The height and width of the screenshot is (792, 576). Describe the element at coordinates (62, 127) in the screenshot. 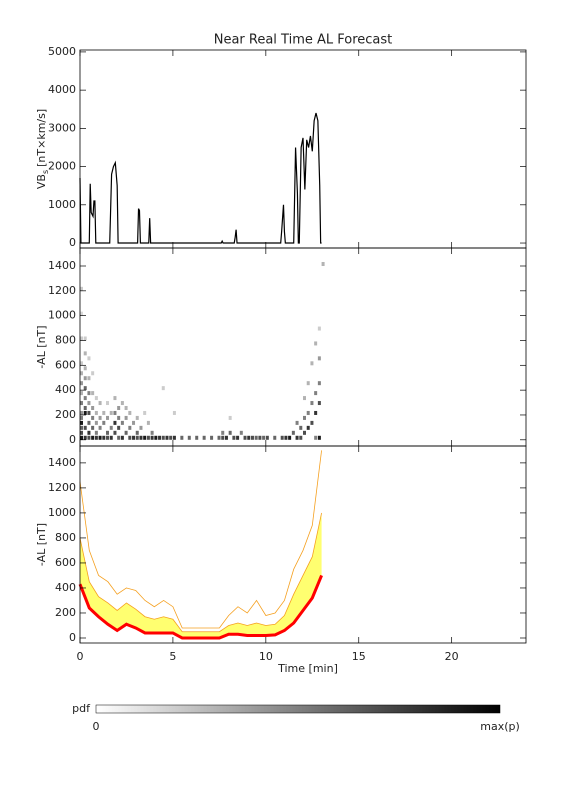

I see `y-tick-label: 3000` at that location.